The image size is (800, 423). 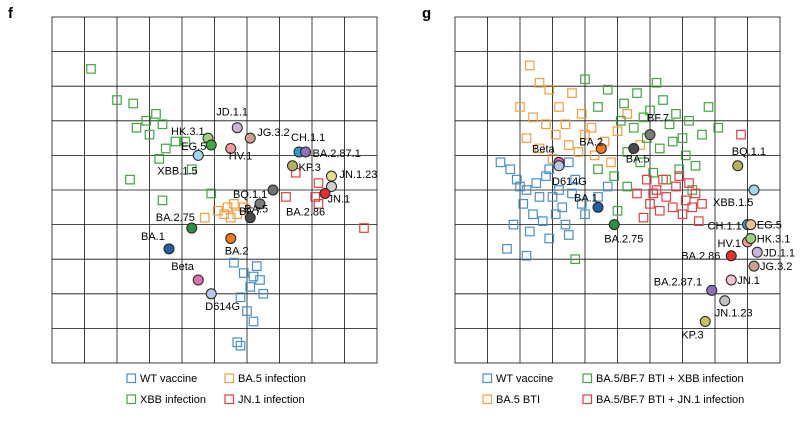 What do you see at coordinates (569, 182) in the screenshot?
I see `variant-label: D614G` at bounding box center [569, 182].